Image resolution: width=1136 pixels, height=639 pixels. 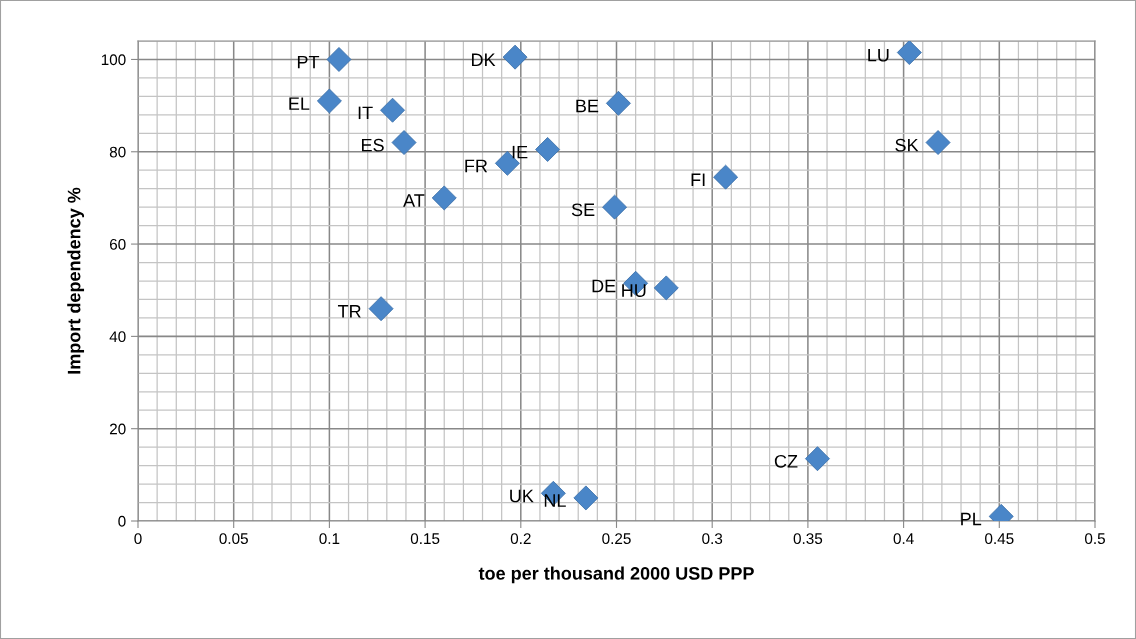 What do you see at coordinates (971, 519) in the screenshot?
I see `annotation: PL` at bounding box center [971, 519].